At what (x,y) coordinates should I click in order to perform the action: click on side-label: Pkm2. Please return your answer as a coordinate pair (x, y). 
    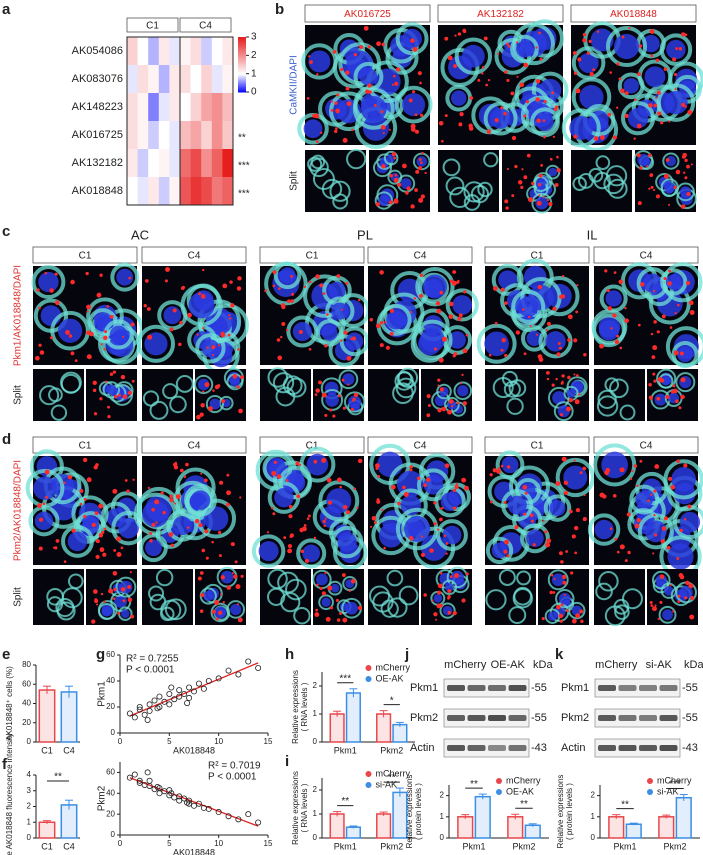
    Looking at the image, I should click on (102, 798).